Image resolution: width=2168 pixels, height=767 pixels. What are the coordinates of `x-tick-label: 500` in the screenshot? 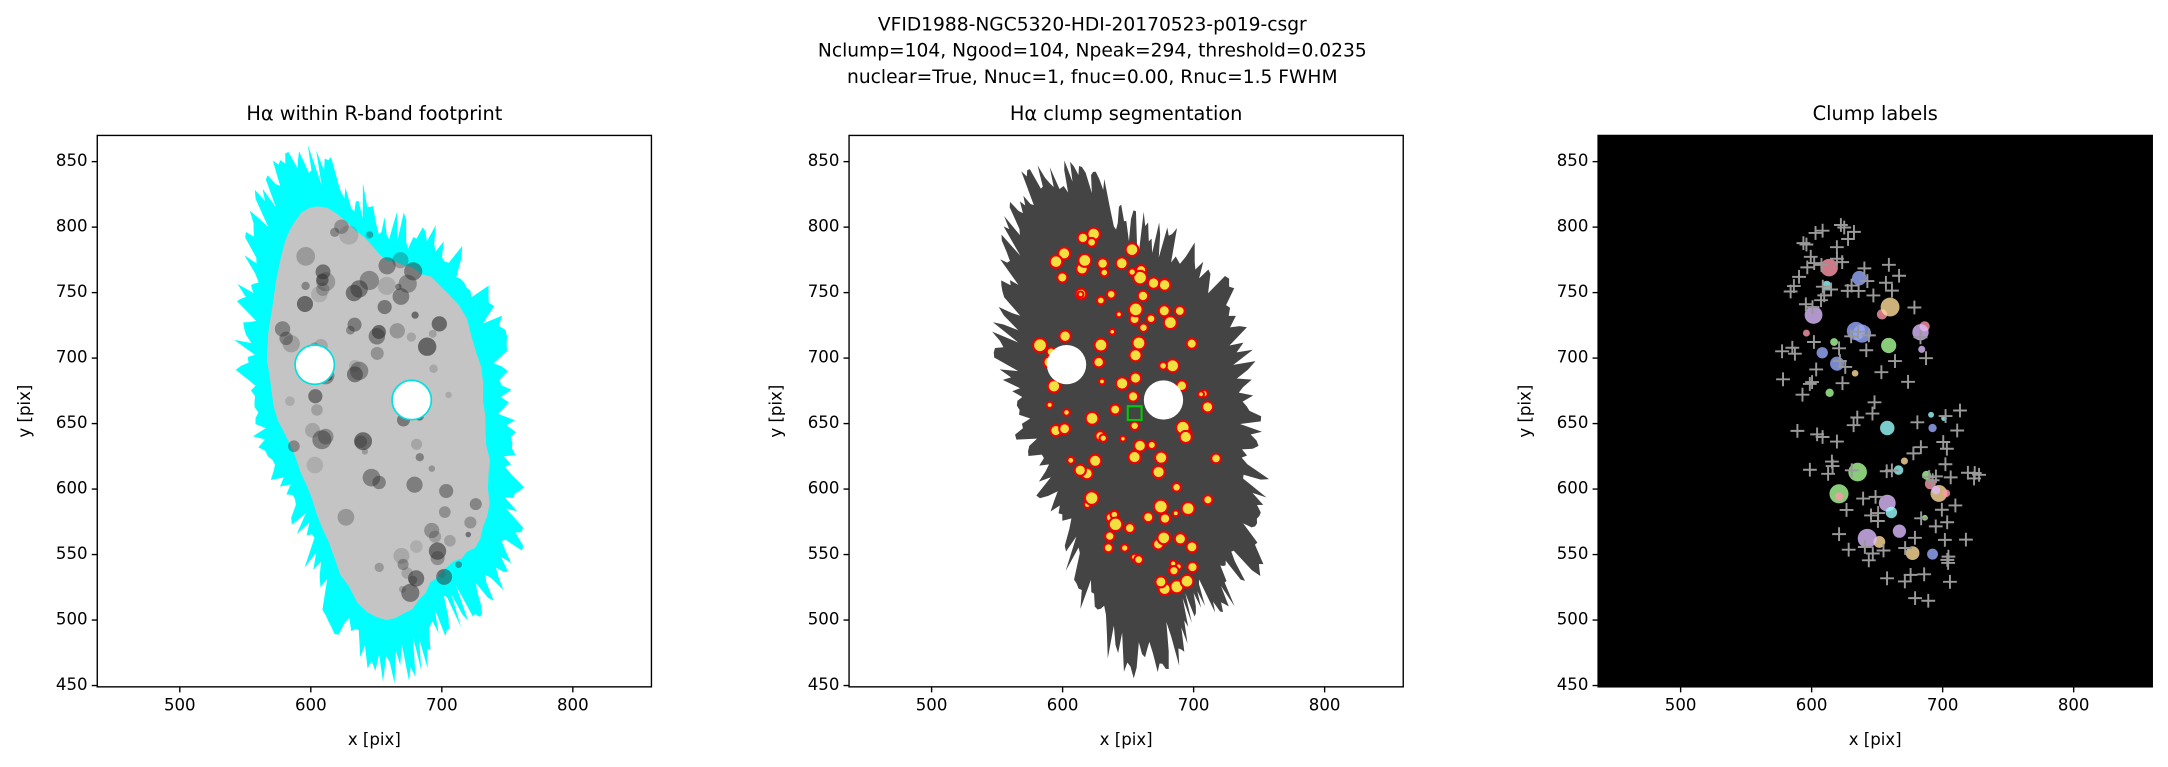 It's located at (932, 705).